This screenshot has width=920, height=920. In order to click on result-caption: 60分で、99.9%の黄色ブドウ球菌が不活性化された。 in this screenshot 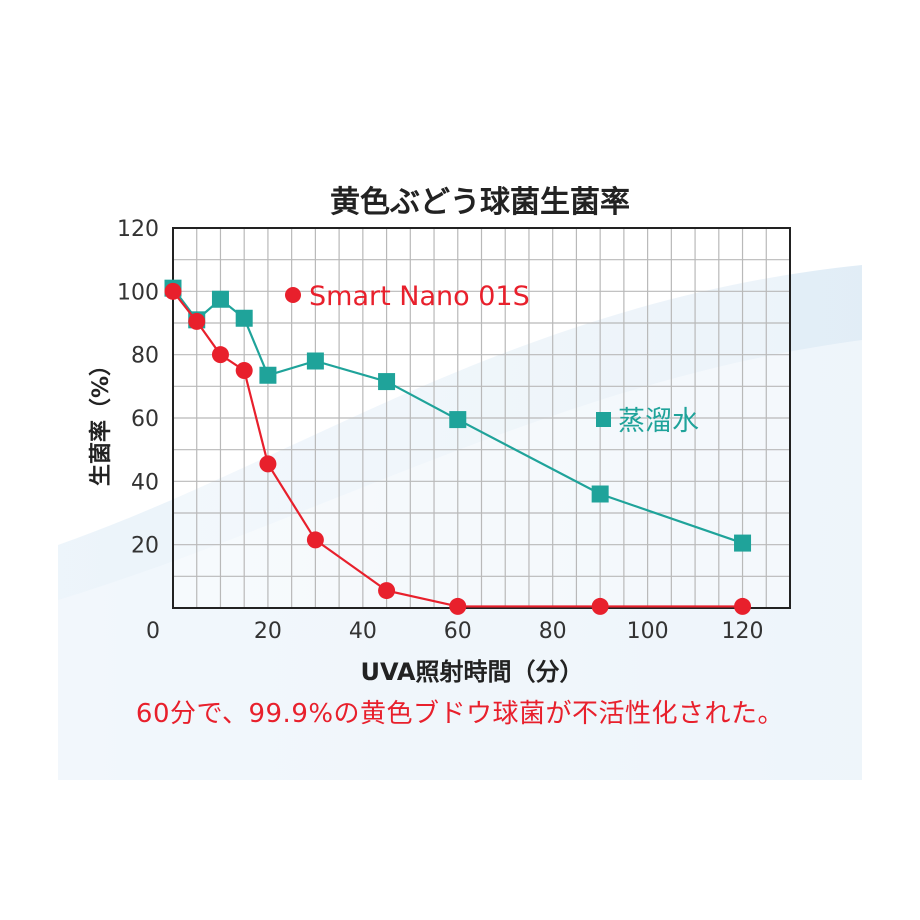, I will do `click(460, 714)`.